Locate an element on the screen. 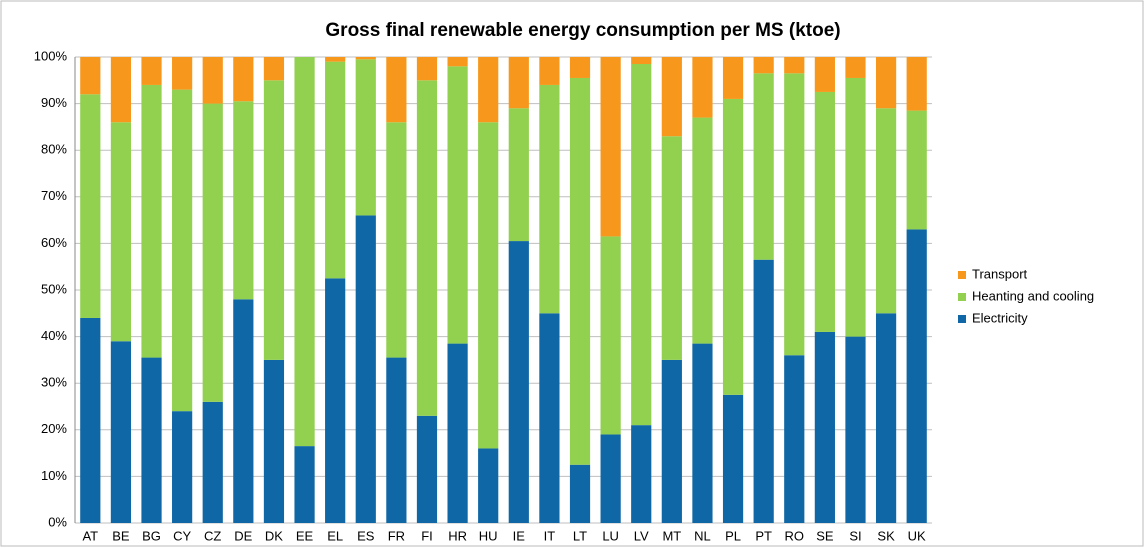  y-tick-label: 40% is located at coordinates (54, 335).